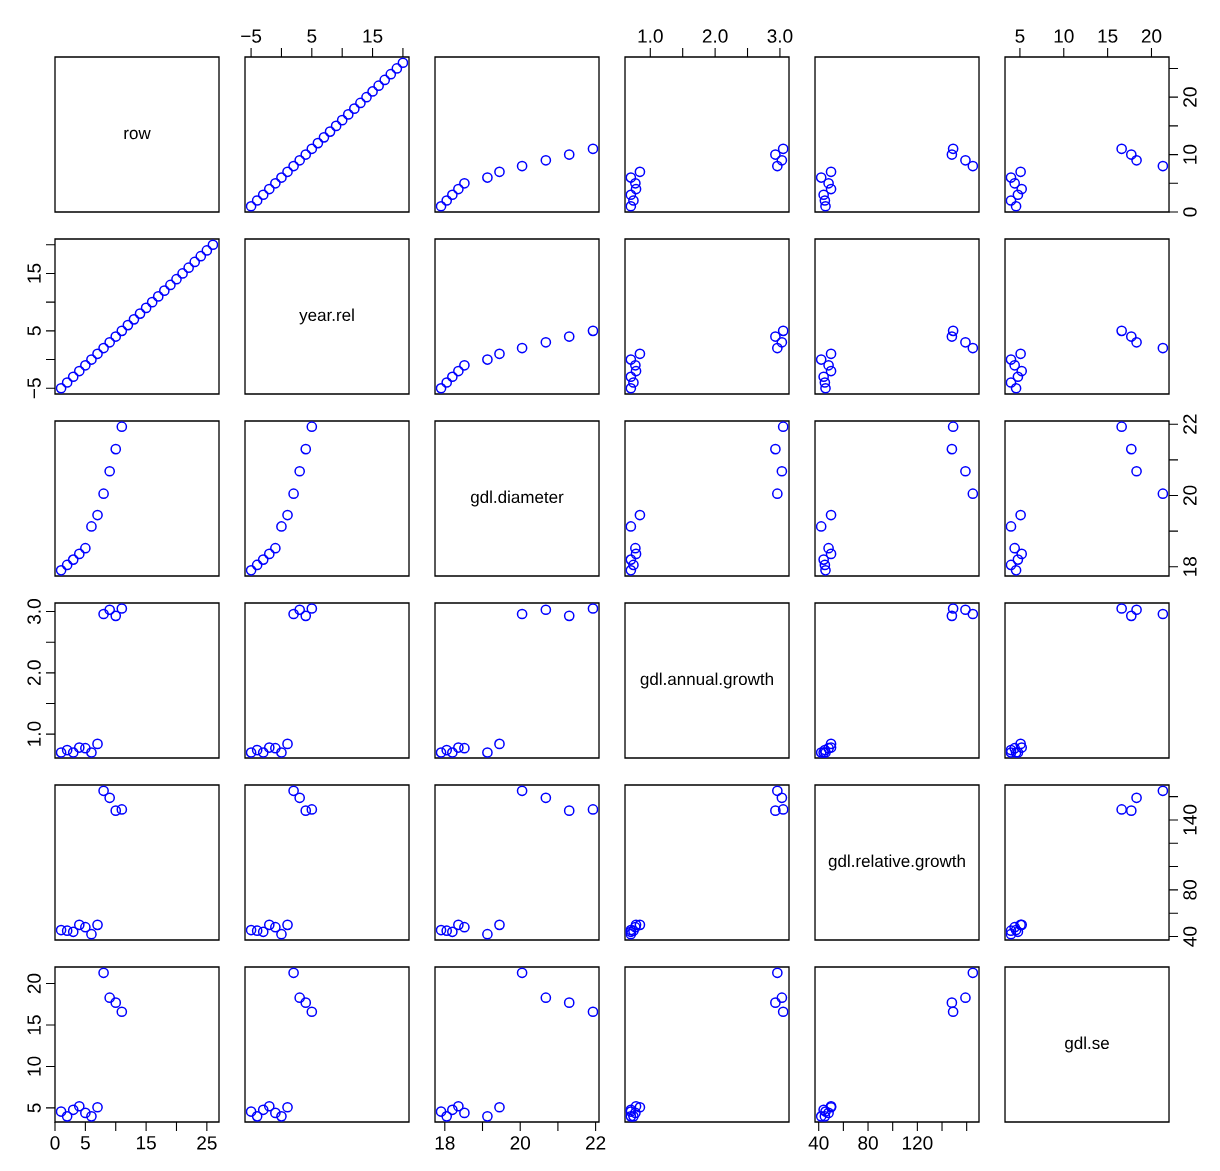  What do you see at coordinates (34, 388) in the screenshot?
I see `y-tick-label: −5` at bounding box center [34, 388].